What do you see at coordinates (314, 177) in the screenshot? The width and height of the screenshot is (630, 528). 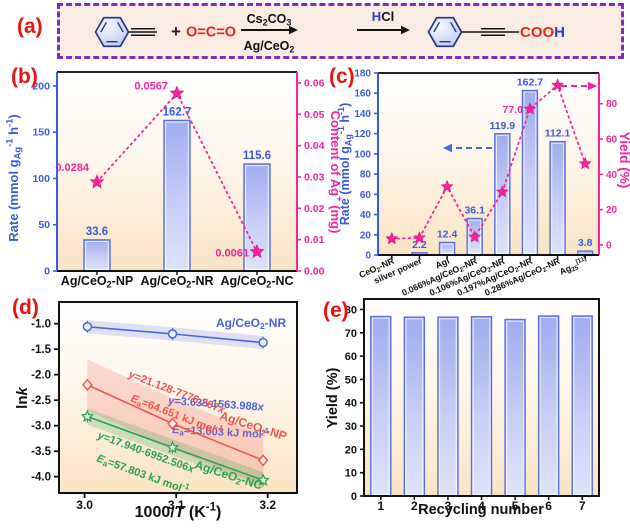 I see `y-tick-label: 0.03` at bounding box center [314, 177].